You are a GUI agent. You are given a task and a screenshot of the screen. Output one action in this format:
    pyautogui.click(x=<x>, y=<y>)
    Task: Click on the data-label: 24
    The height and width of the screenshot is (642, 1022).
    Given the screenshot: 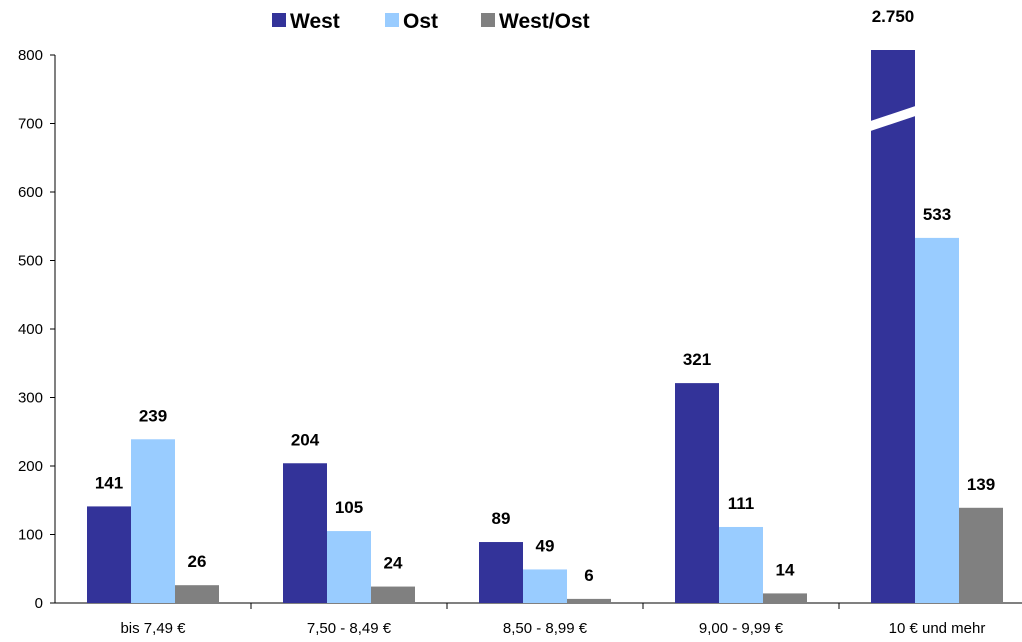 What is the action you would take?
    pyautogui.click(x=393, y=563)
    